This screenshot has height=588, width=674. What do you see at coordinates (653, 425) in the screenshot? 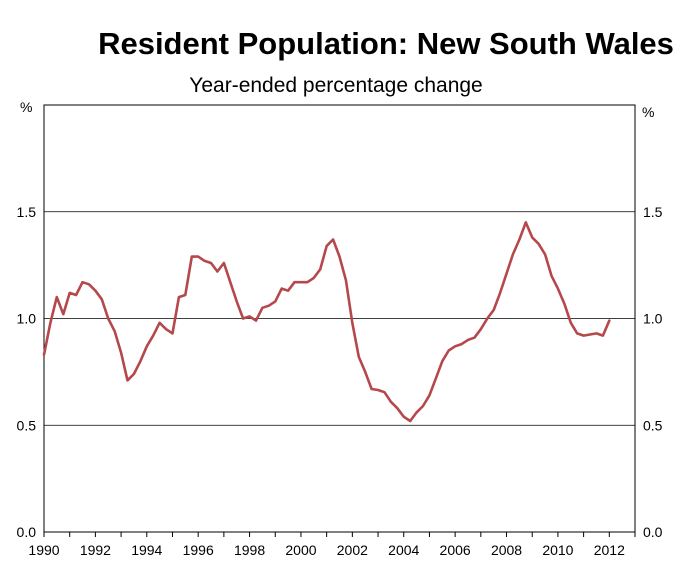
I see `y-tick-label-right: 0.5` at bounding box center [653, 425].